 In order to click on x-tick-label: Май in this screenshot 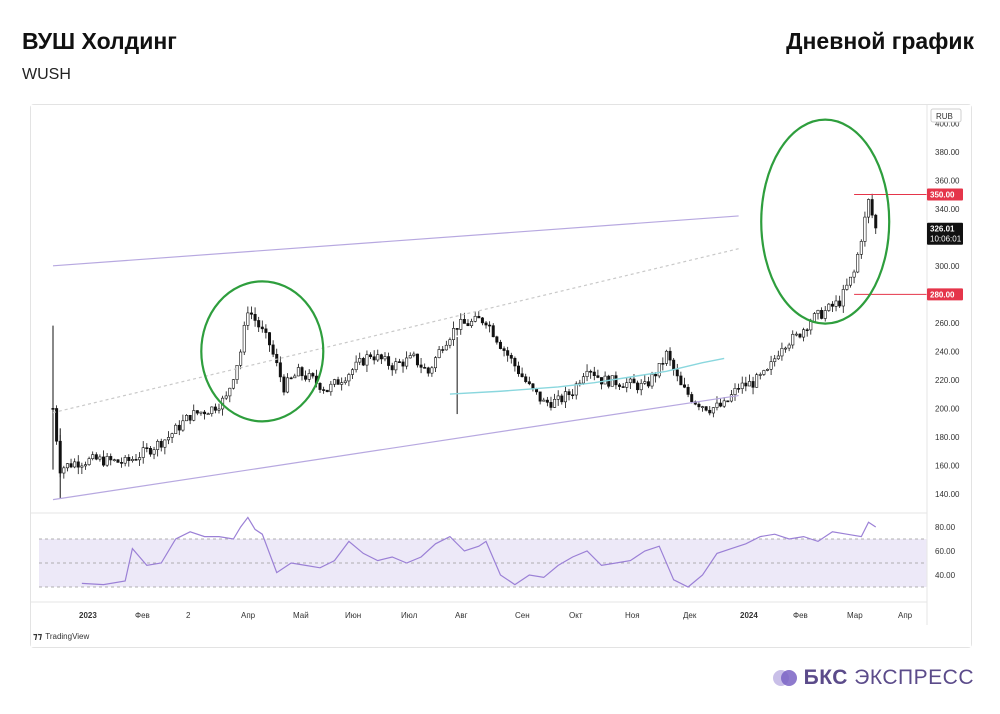, I will do `click(301, 615)`.